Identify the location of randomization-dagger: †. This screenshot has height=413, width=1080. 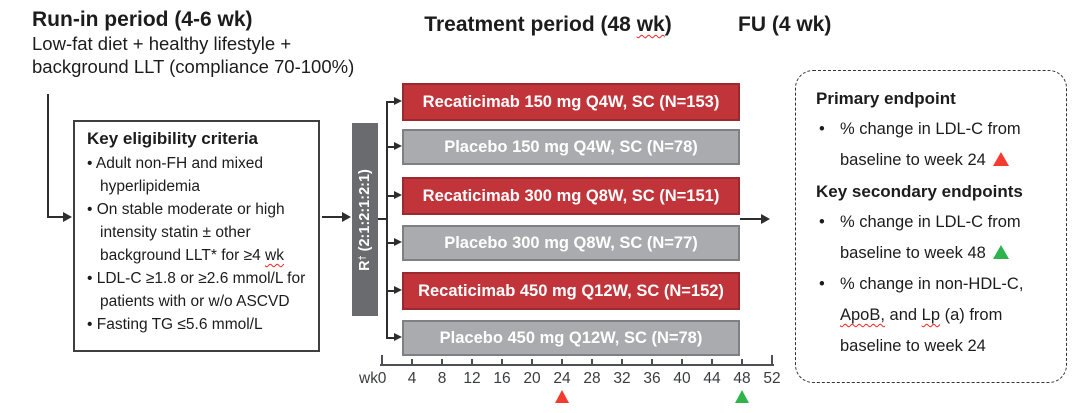
(362, 257).